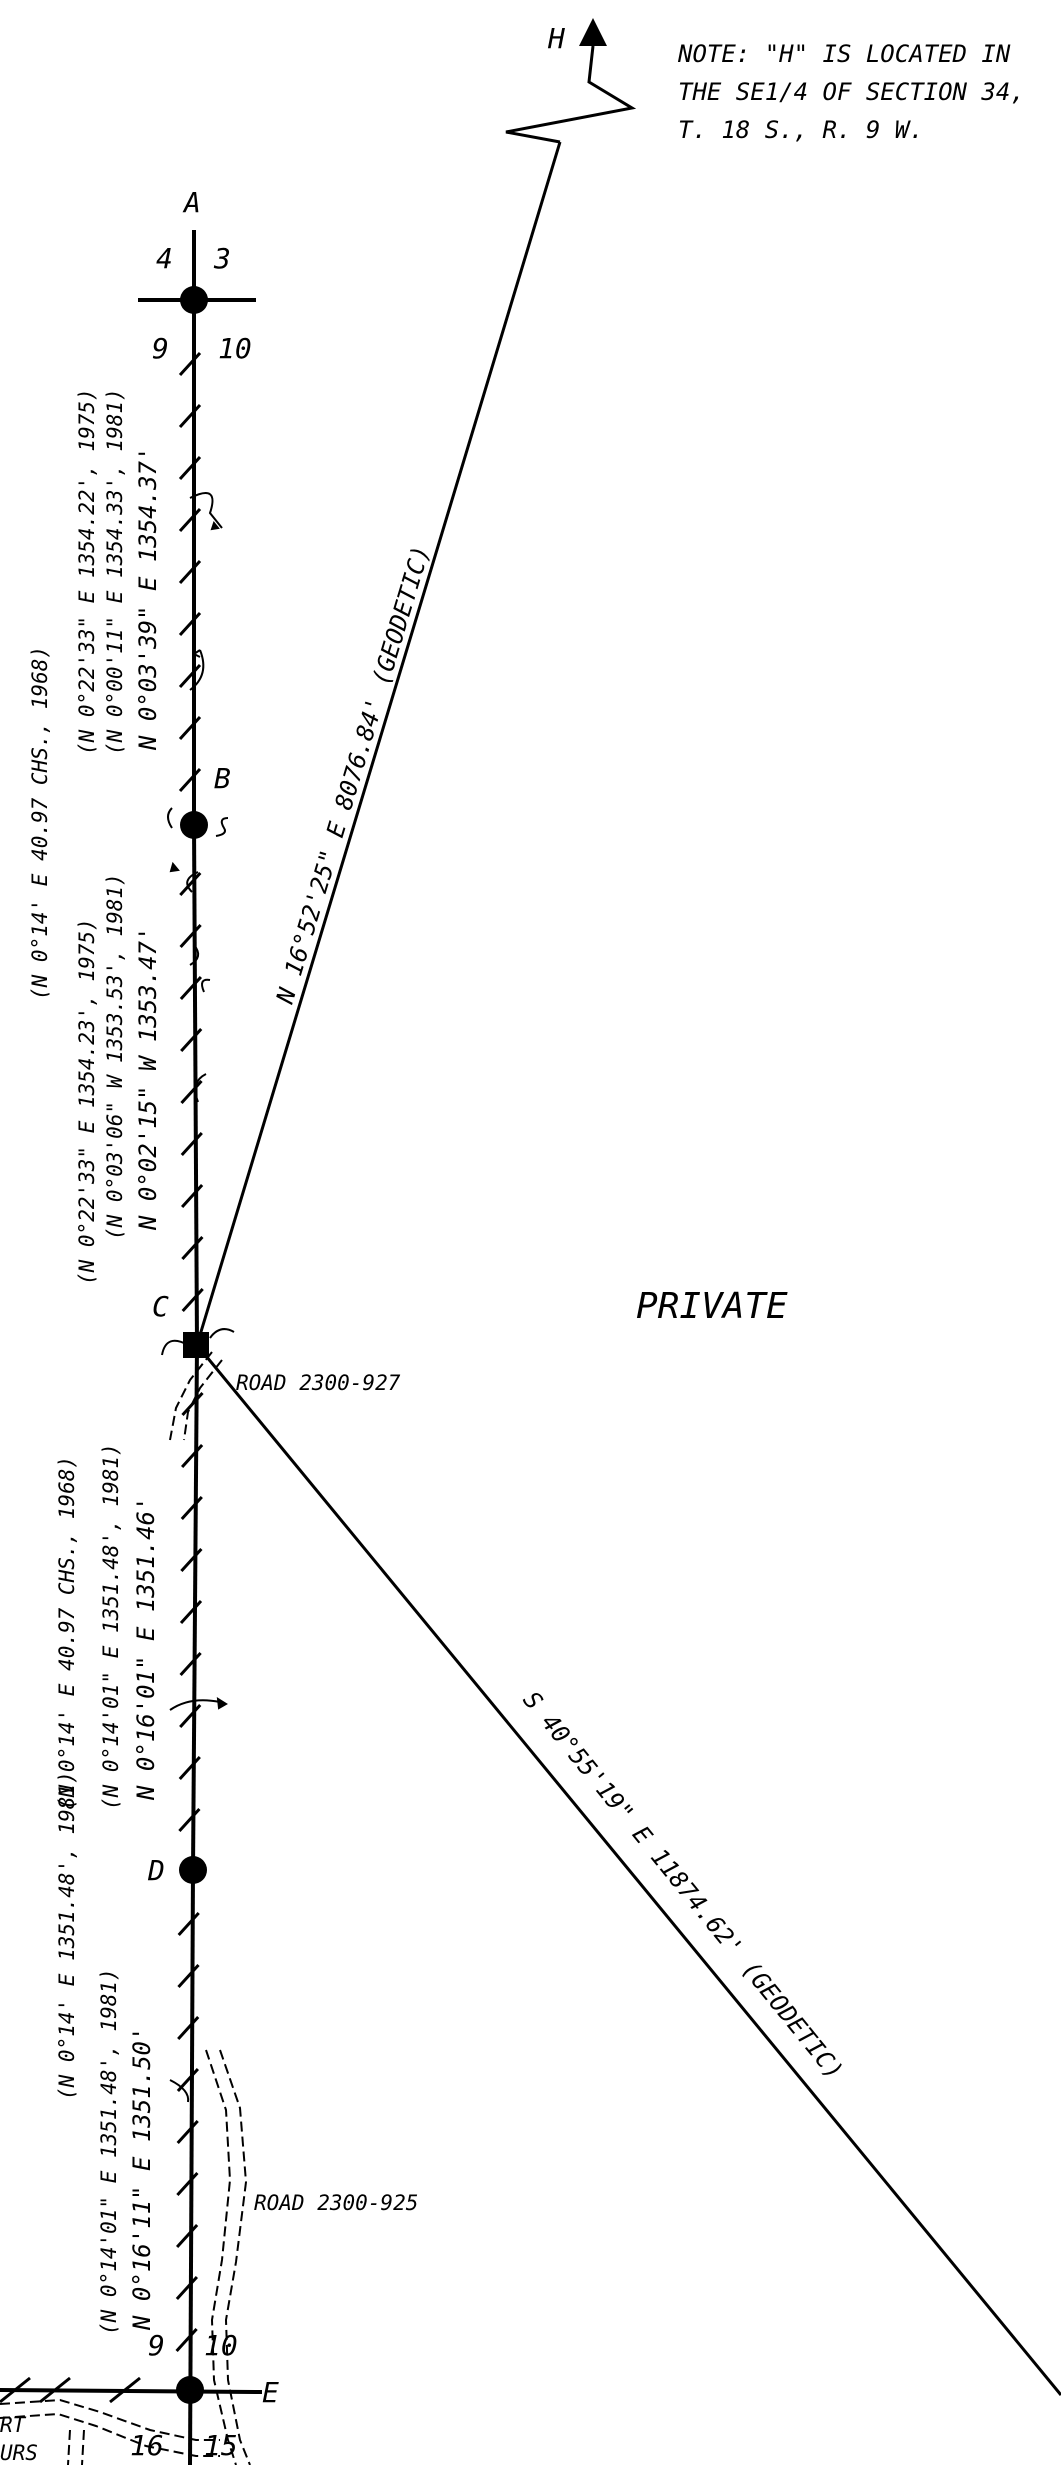 Image resolution: width=1061 pixels, height=2465 pixels. Describe the element at coordinates (194, 825) in the screenshot. I see `point-b-marker` at that location.